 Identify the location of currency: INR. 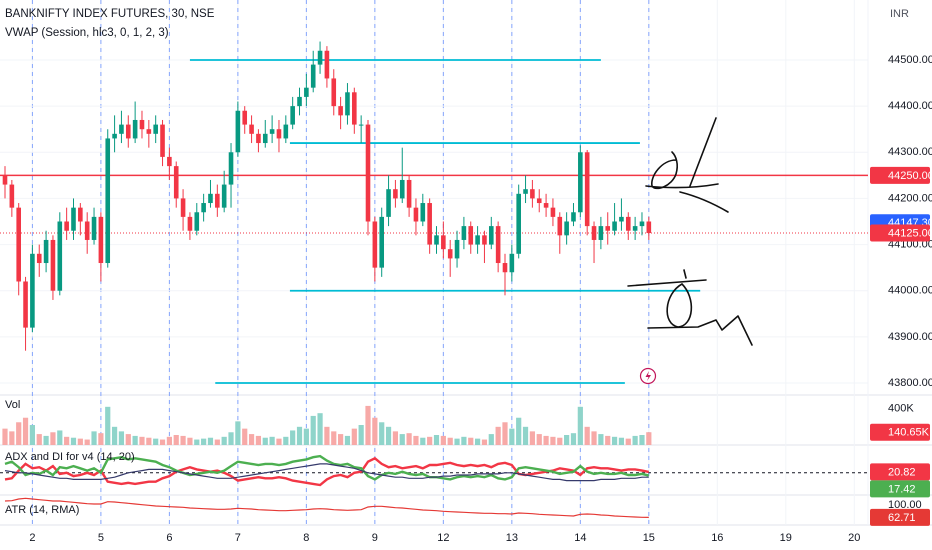
(899, 14).